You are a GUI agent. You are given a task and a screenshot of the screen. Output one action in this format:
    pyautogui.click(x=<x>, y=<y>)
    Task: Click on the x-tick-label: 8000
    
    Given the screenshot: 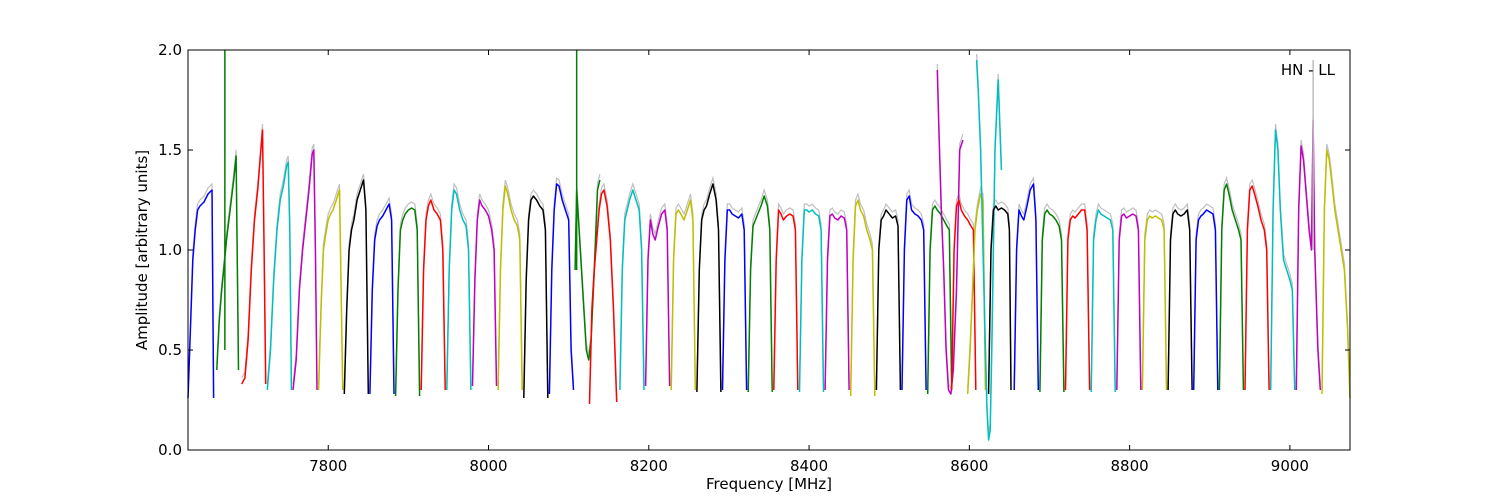 What is the action you would take?
    pyautogui.click(x=488, y=466)
    